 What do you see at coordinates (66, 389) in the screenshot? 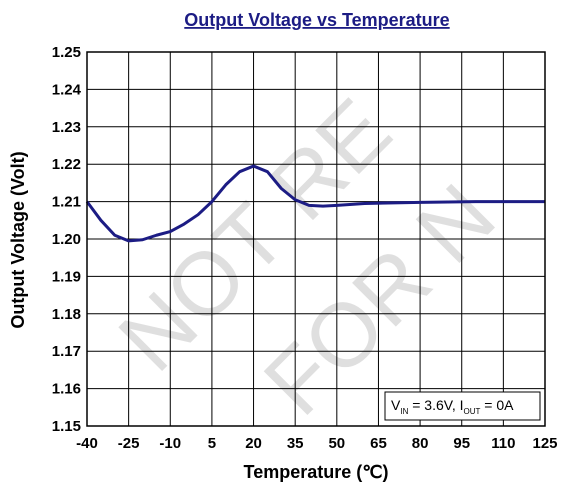
I see `y-tick-label: 1.16` at bounding box center [66, 389].